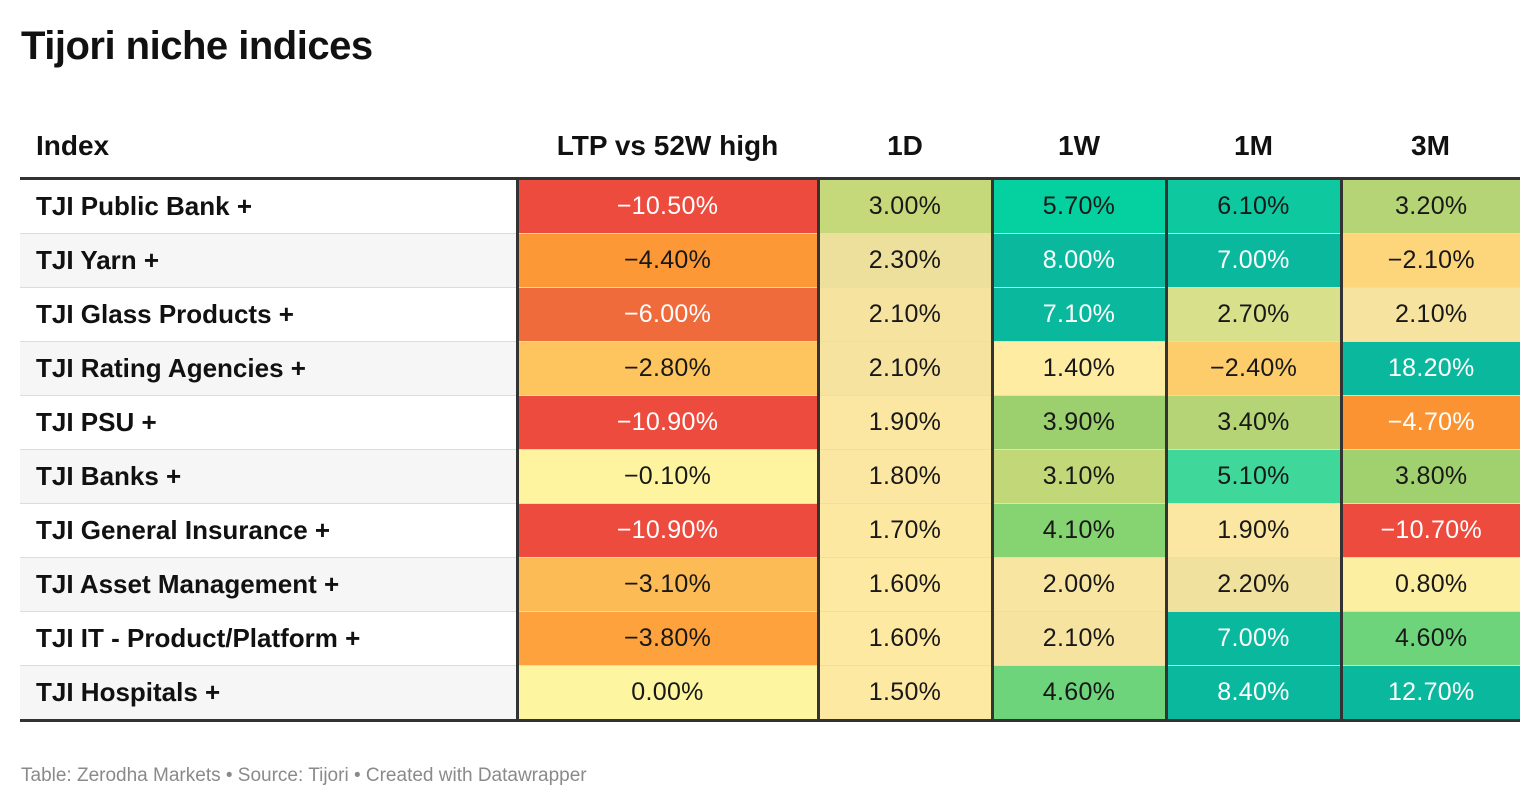 This screenshot has width=1540, height=810. I want to click on column-header-ltp-vs-52w-high: LTP vs 52W high, so click(667, 147).